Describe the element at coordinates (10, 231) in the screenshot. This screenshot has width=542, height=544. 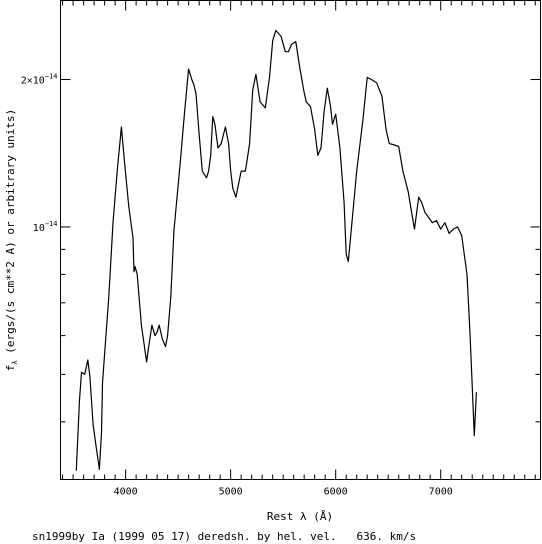
I see `y-axis-label-main: (ergs/(s cm**2 A) or arbitrary units)` at that location.